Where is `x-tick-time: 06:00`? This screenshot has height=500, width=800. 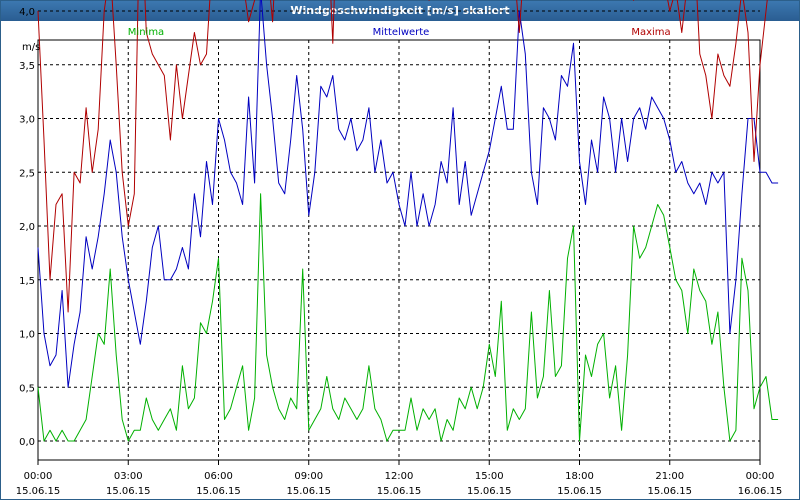
x-tick-time: 06:00 is located at coordinates (218, 476).